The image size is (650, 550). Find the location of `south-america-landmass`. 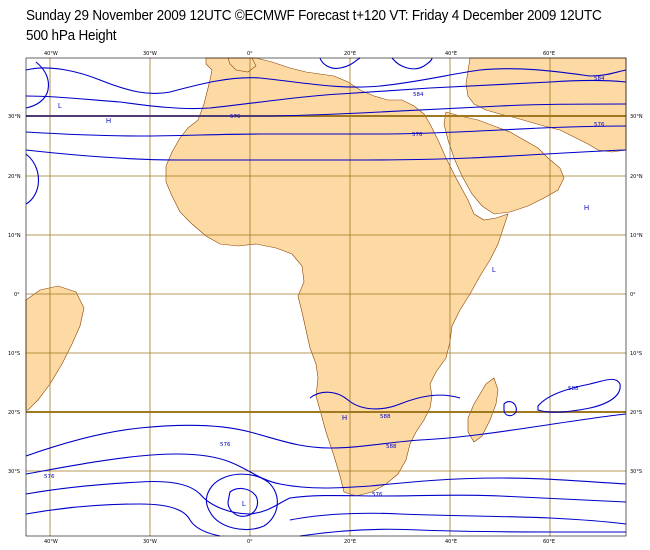

south-america-landmass is located at coordinates (55, 348).